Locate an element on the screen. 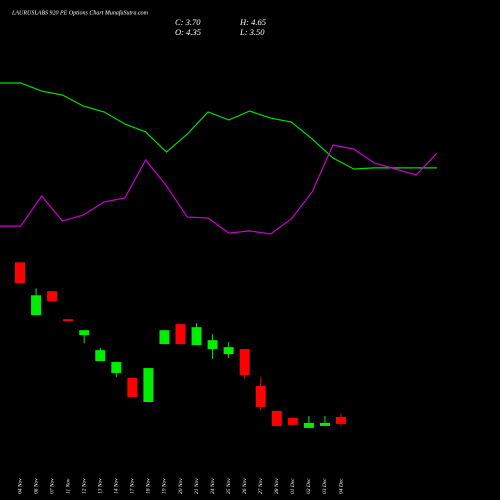 This screenshot has width=500, height=500. x-tick-label: 24 Nov is located at coordinates (212, 486).